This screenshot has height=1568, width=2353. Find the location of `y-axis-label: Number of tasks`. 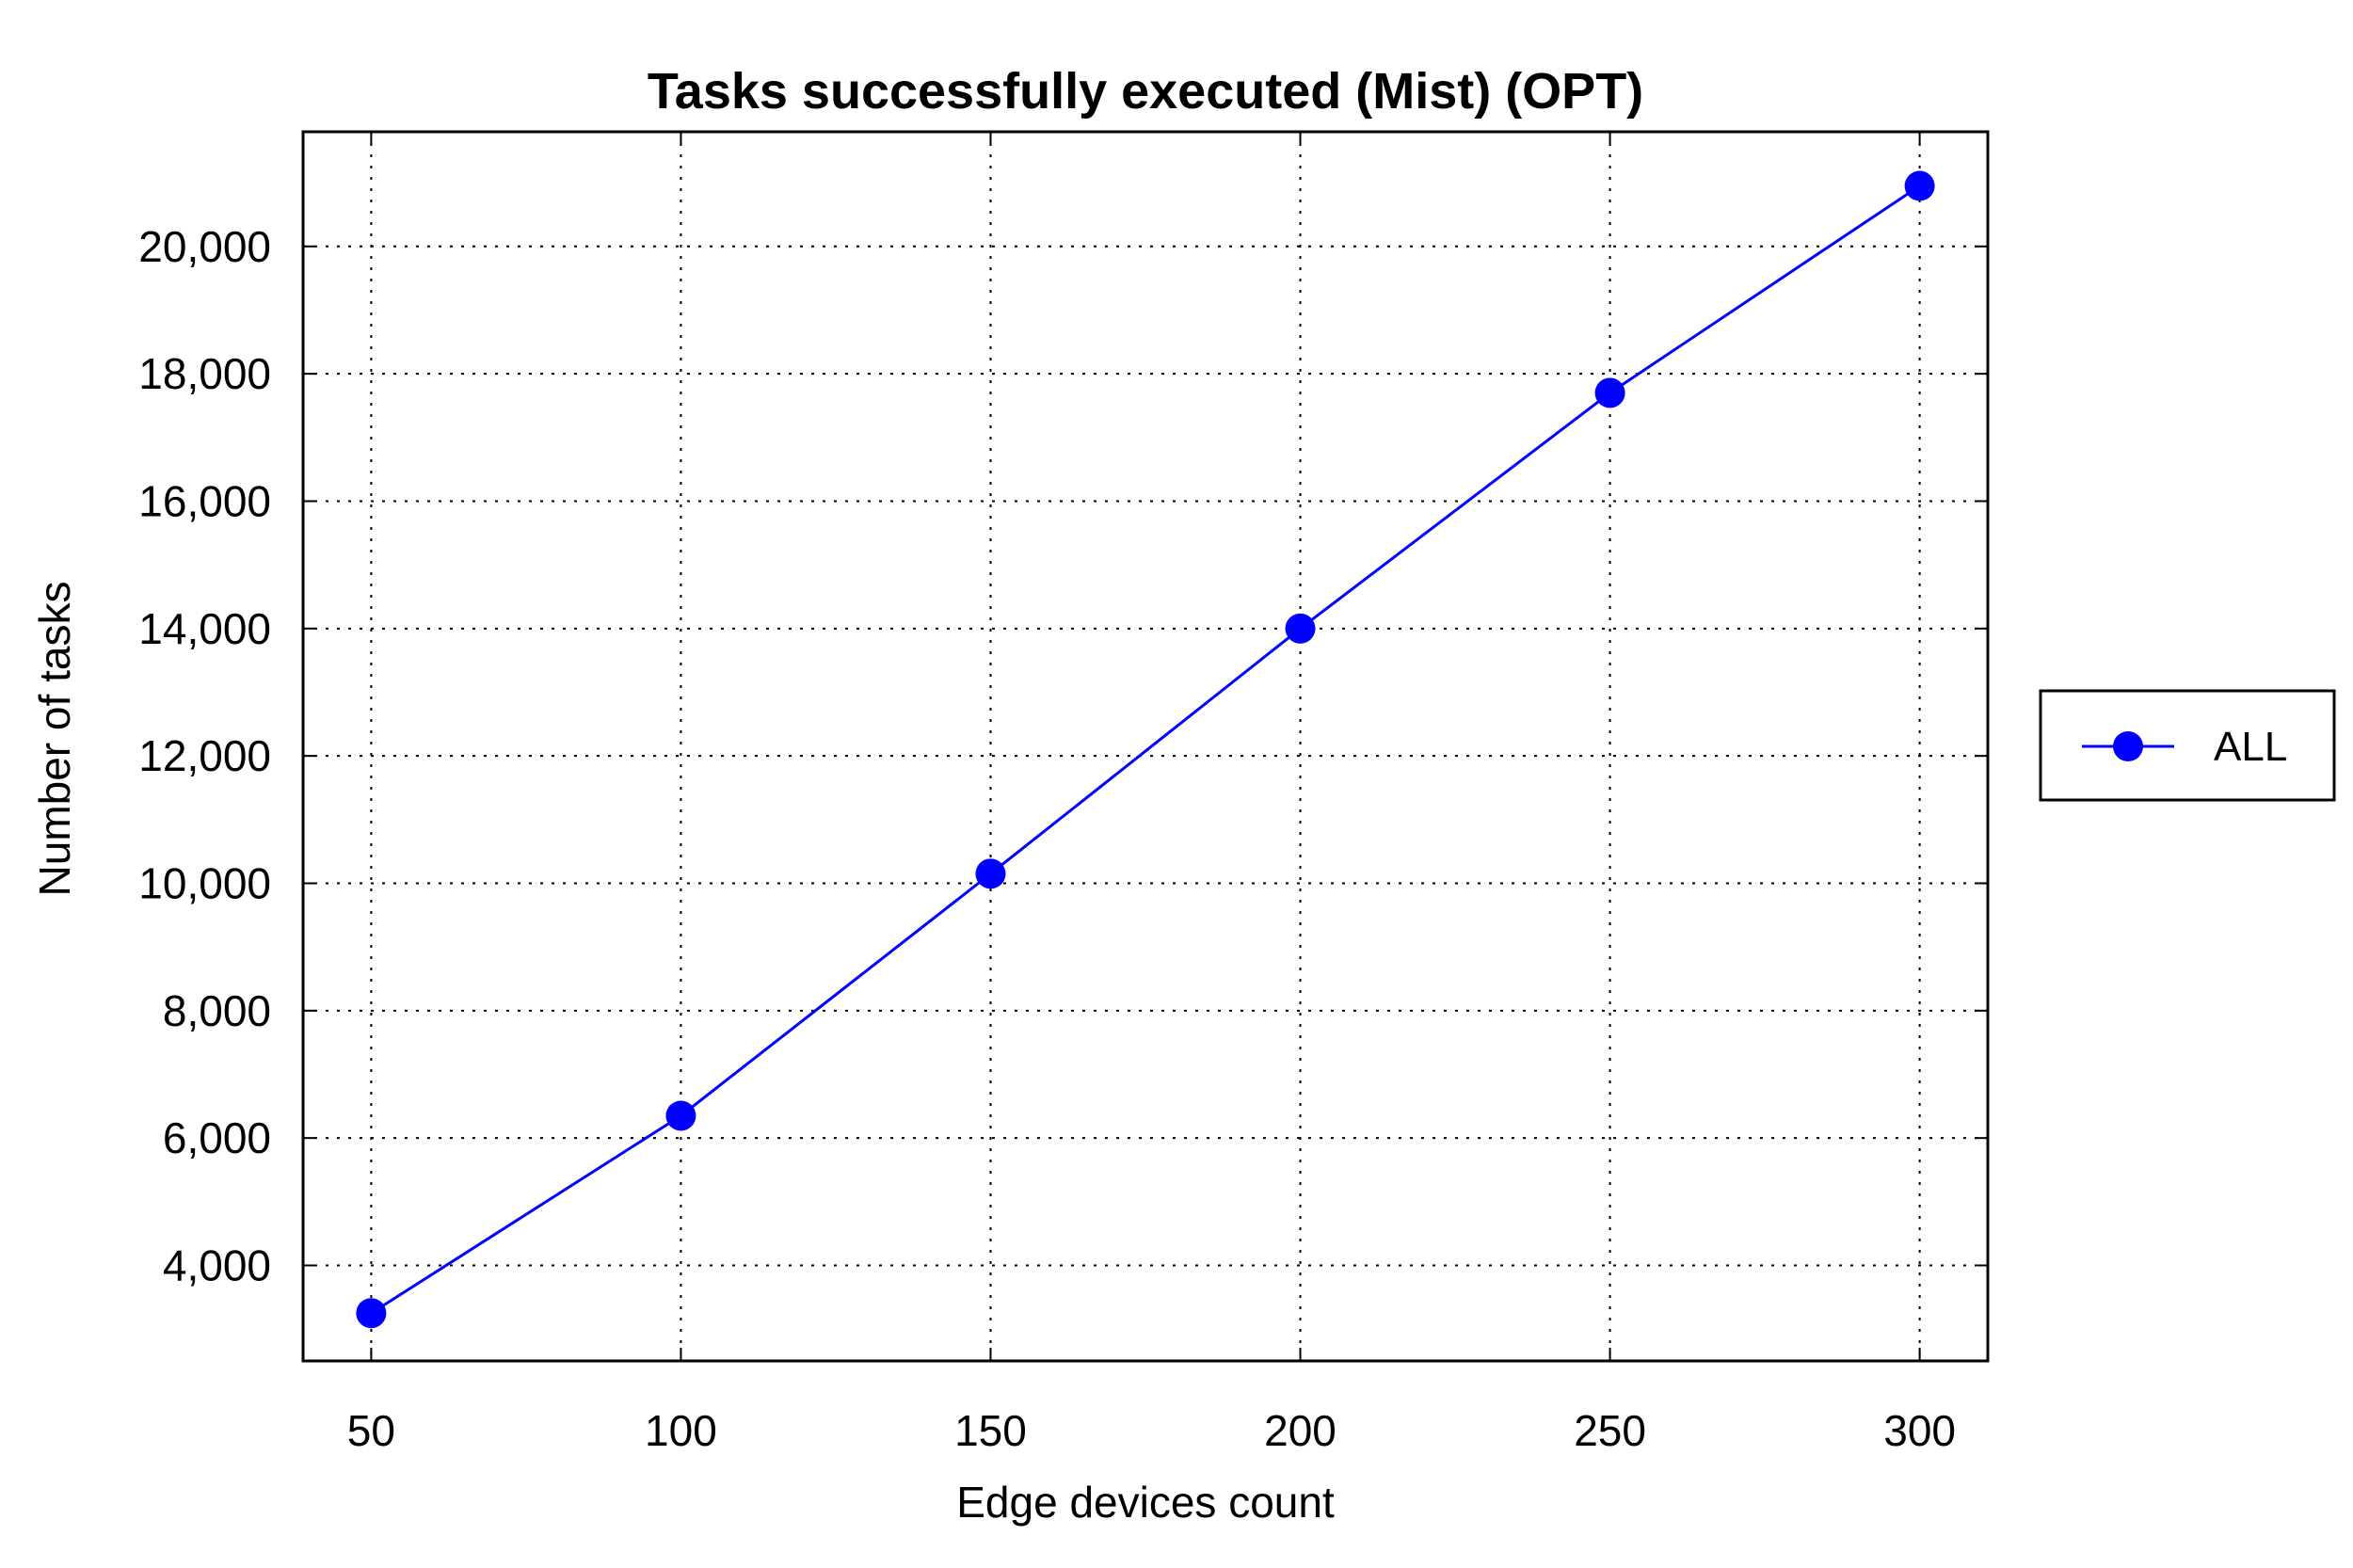

y-axis-label: Number of tasks is located at coordinates (55, 739).